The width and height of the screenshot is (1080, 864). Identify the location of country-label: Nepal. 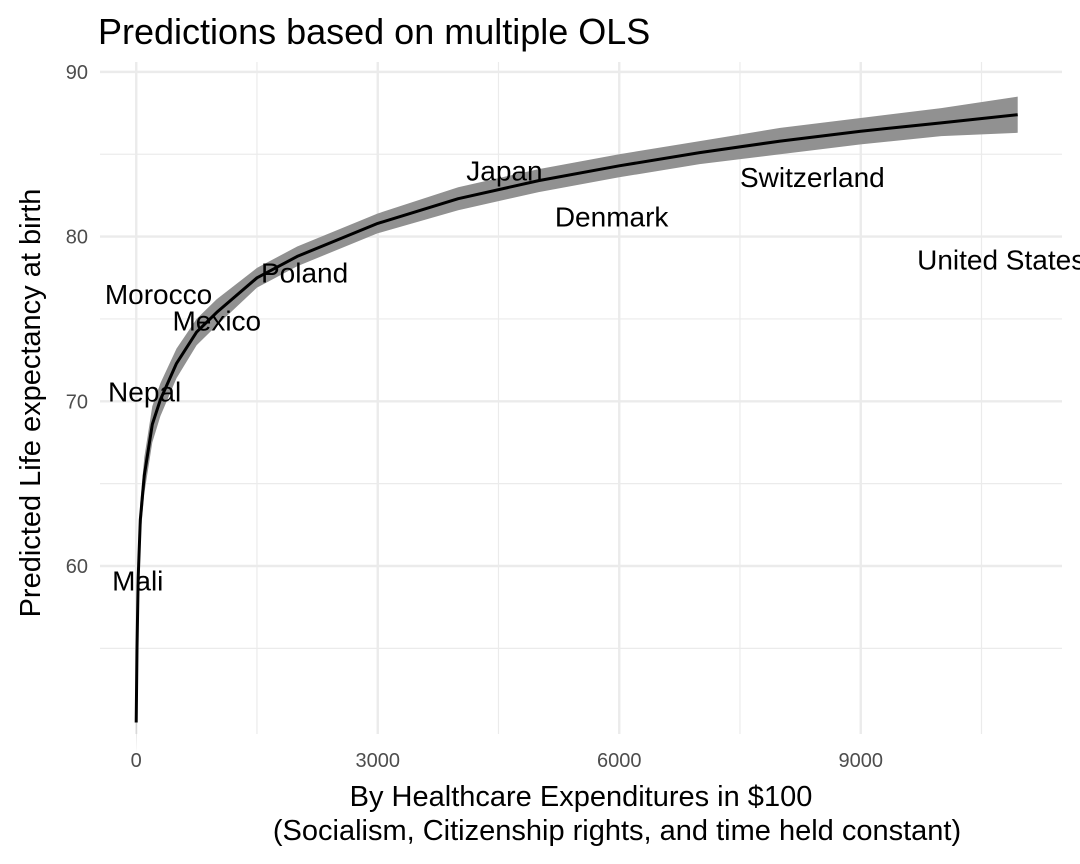
(144, 391).